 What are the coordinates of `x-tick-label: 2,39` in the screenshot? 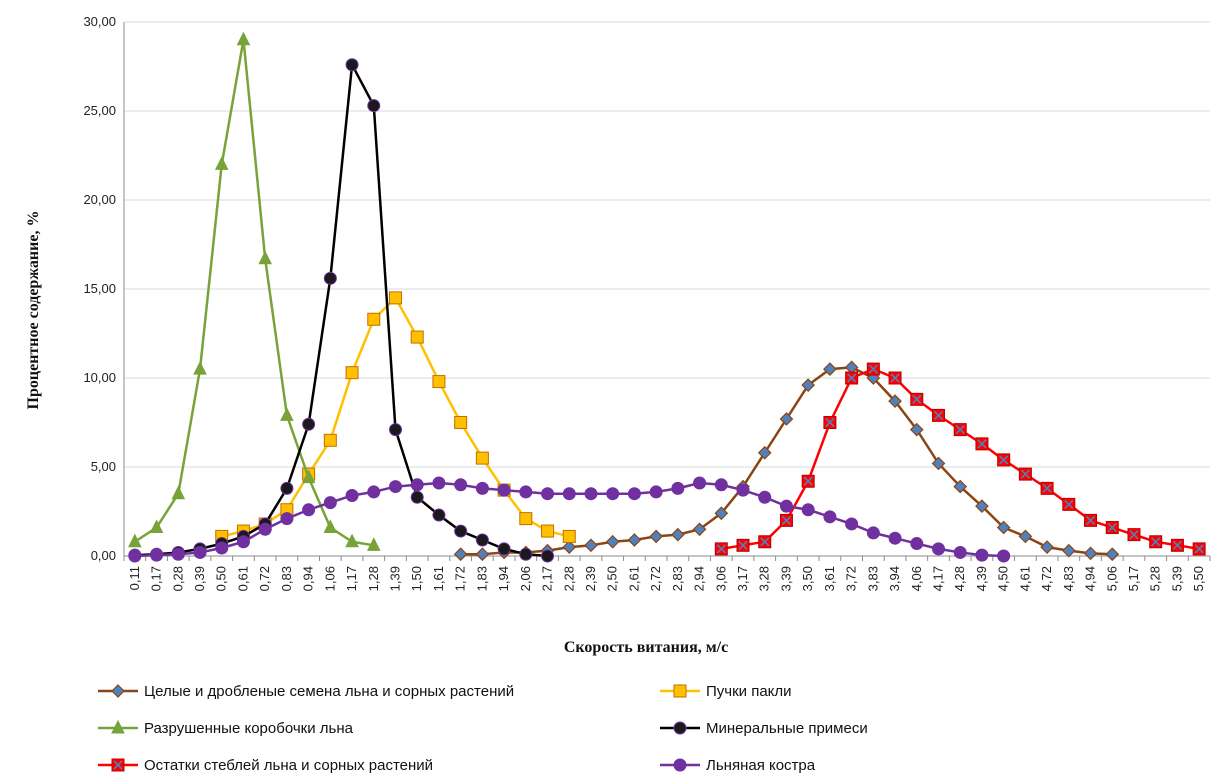 It's located at (590, 578).